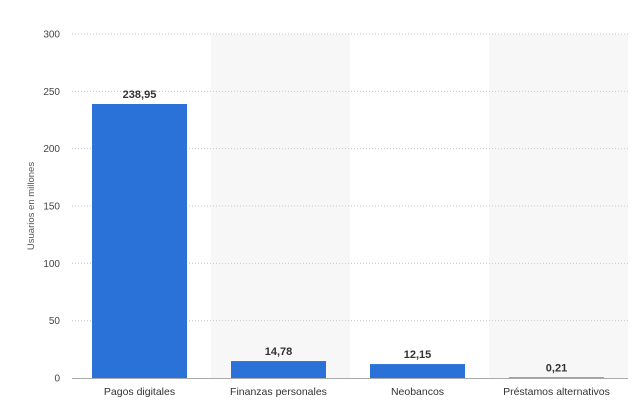 This screenshot has height=420, width=636. I want to click on y-axis-title: Usuarios en millones, so click(31, 206).